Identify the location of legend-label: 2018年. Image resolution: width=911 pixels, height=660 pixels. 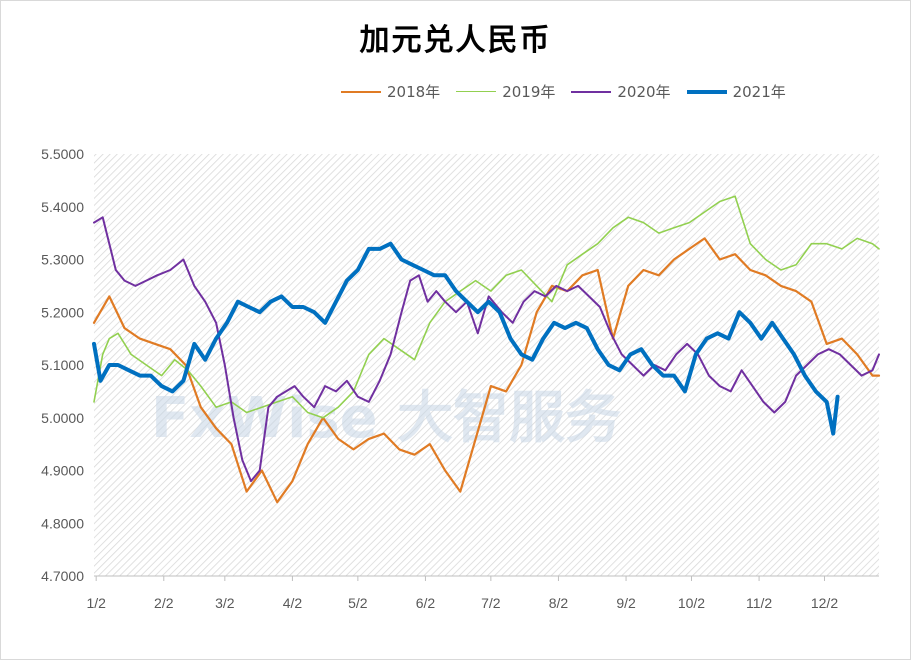
(414, 92).